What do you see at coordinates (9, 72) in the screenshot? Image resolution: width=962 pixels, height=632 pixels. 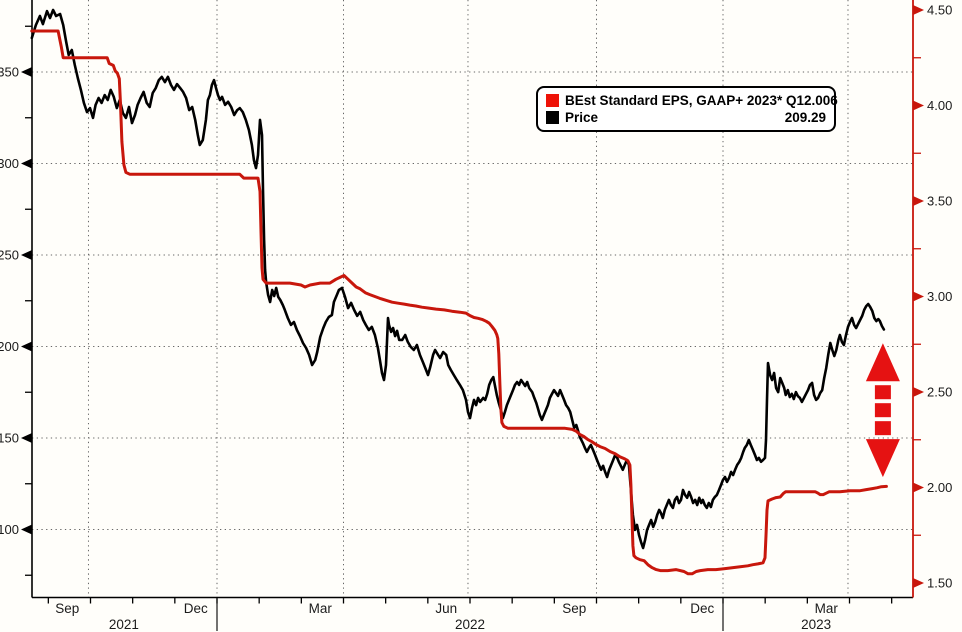 I see `y-left-tick-label: 350` at bounding box center [9, 72].